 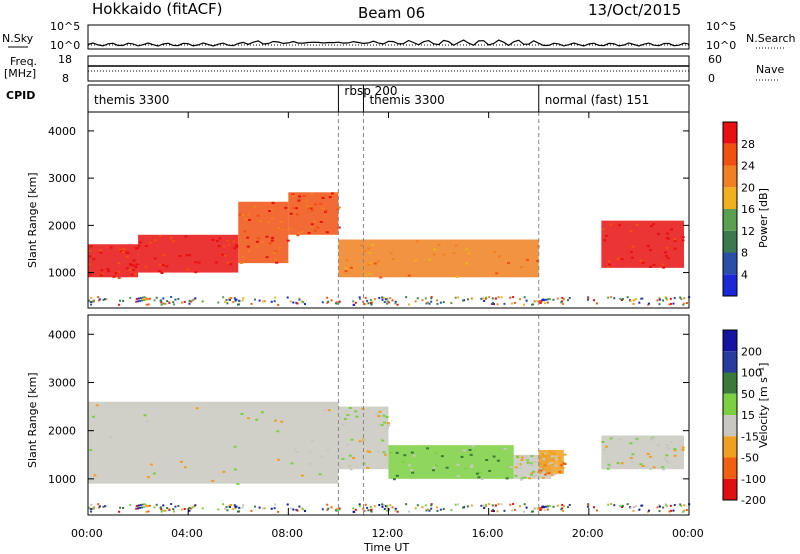 What do you see at coordinates (744, 418) in the screenshot?
I see `velocity-colorbar: 200 100 50 15 -15 -50 -100 -200` at bounding box center [744, 418].